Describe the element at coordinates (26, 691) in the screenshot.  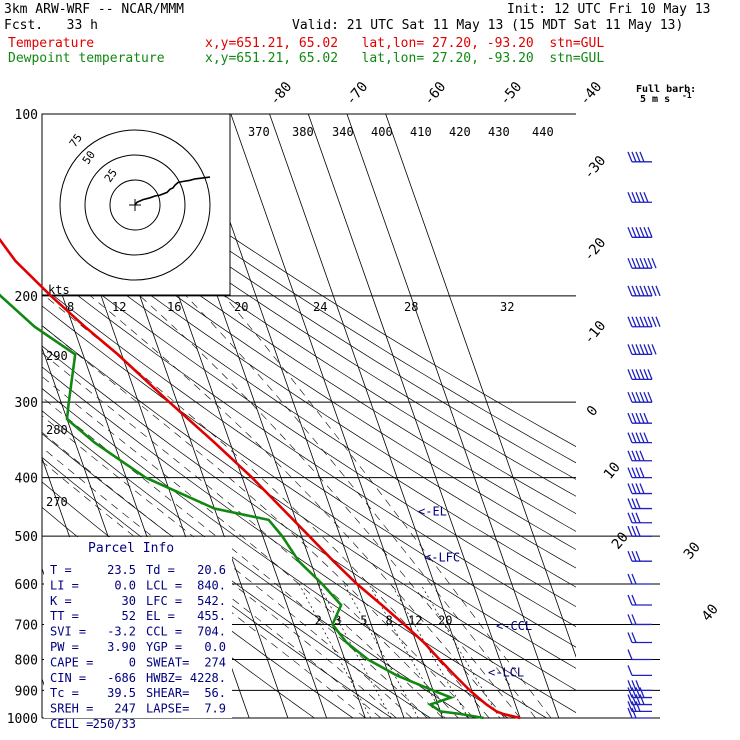
I see `pressure-label-900: 900` at that location.